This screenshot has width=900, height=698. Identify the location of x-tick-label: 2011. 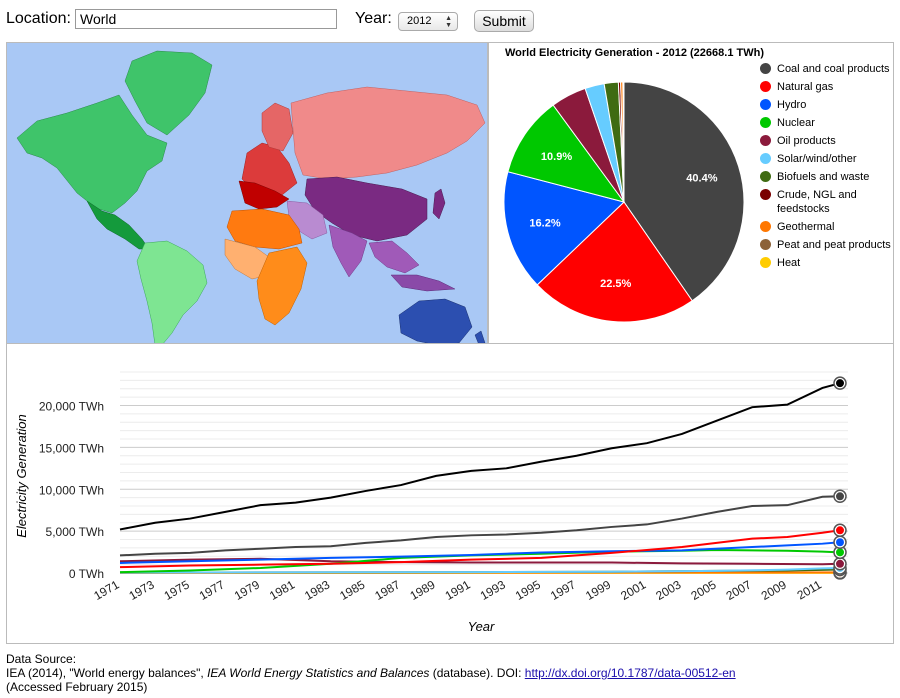
(810, 589).